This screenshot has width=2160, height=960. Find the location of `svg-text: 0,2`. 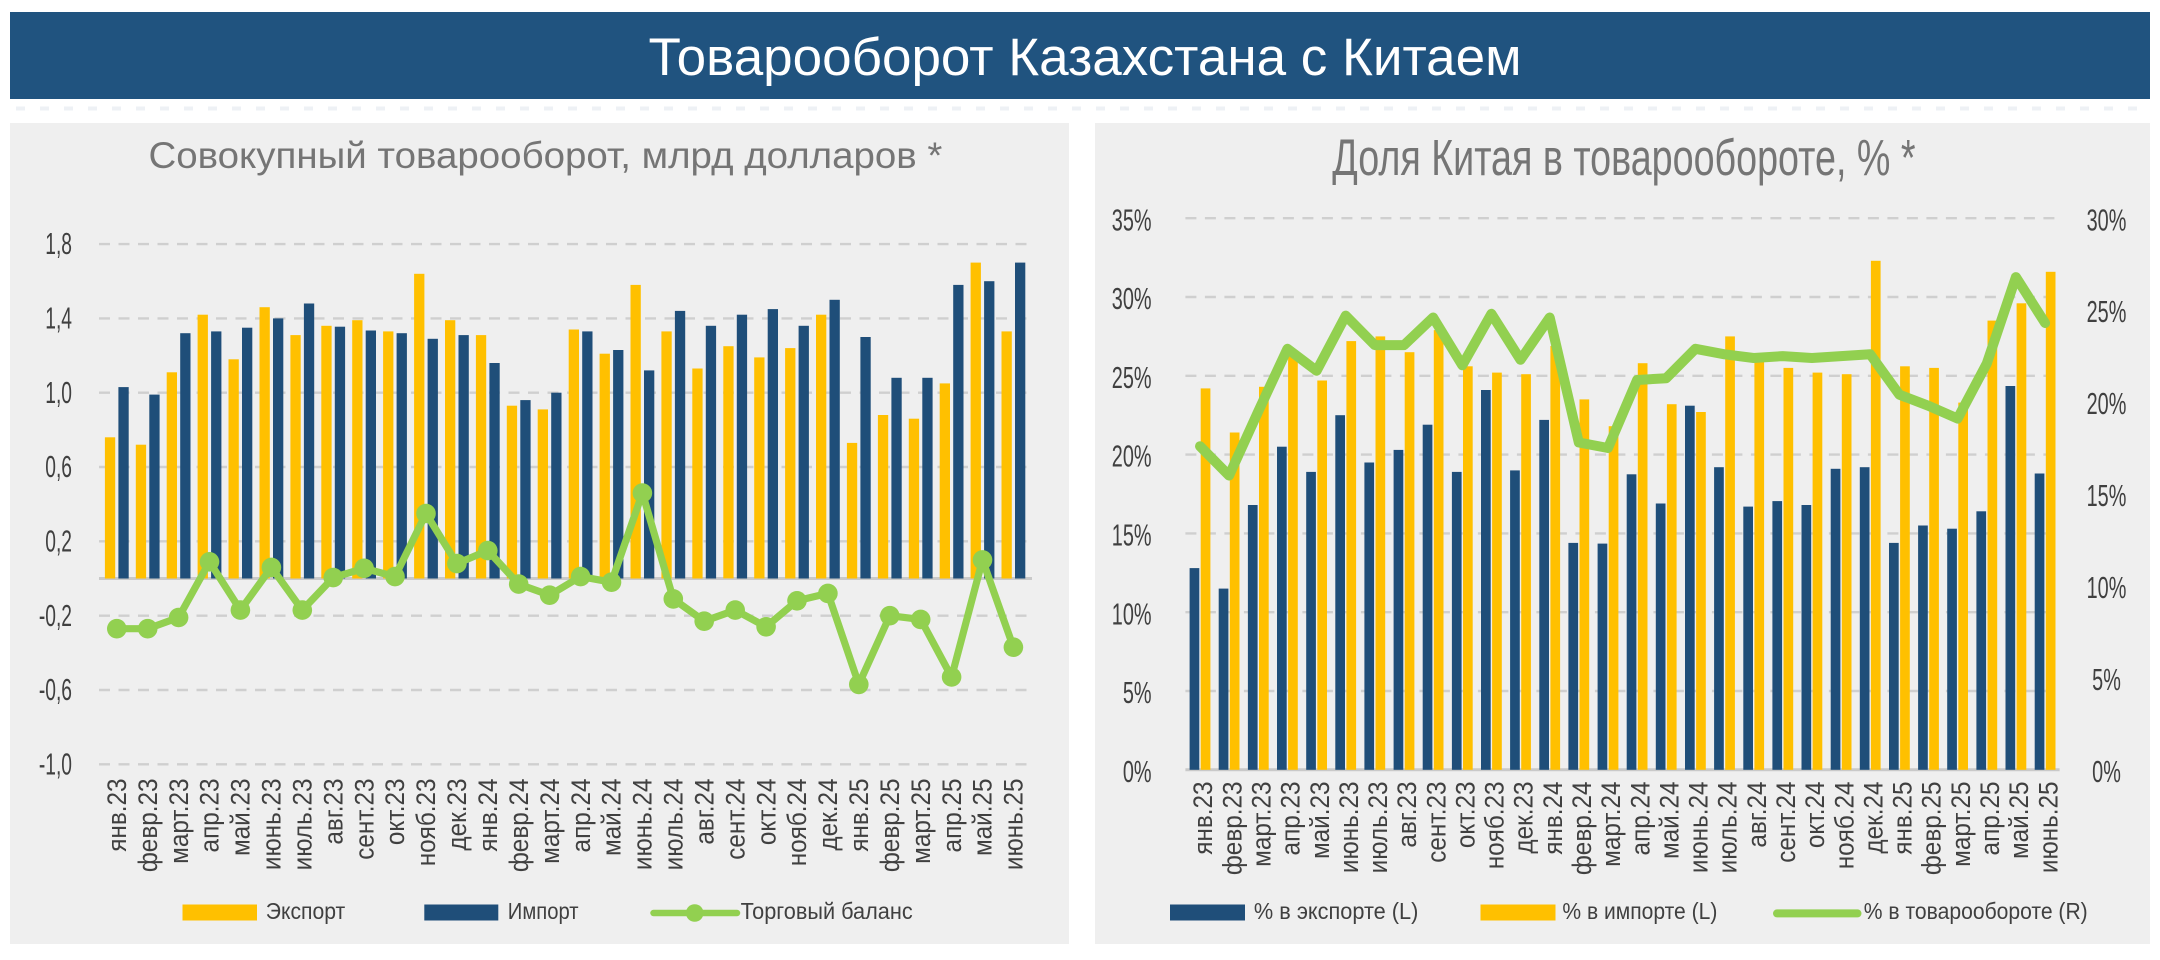

svg-text: 0,2 is located at coordinates (58, 542).